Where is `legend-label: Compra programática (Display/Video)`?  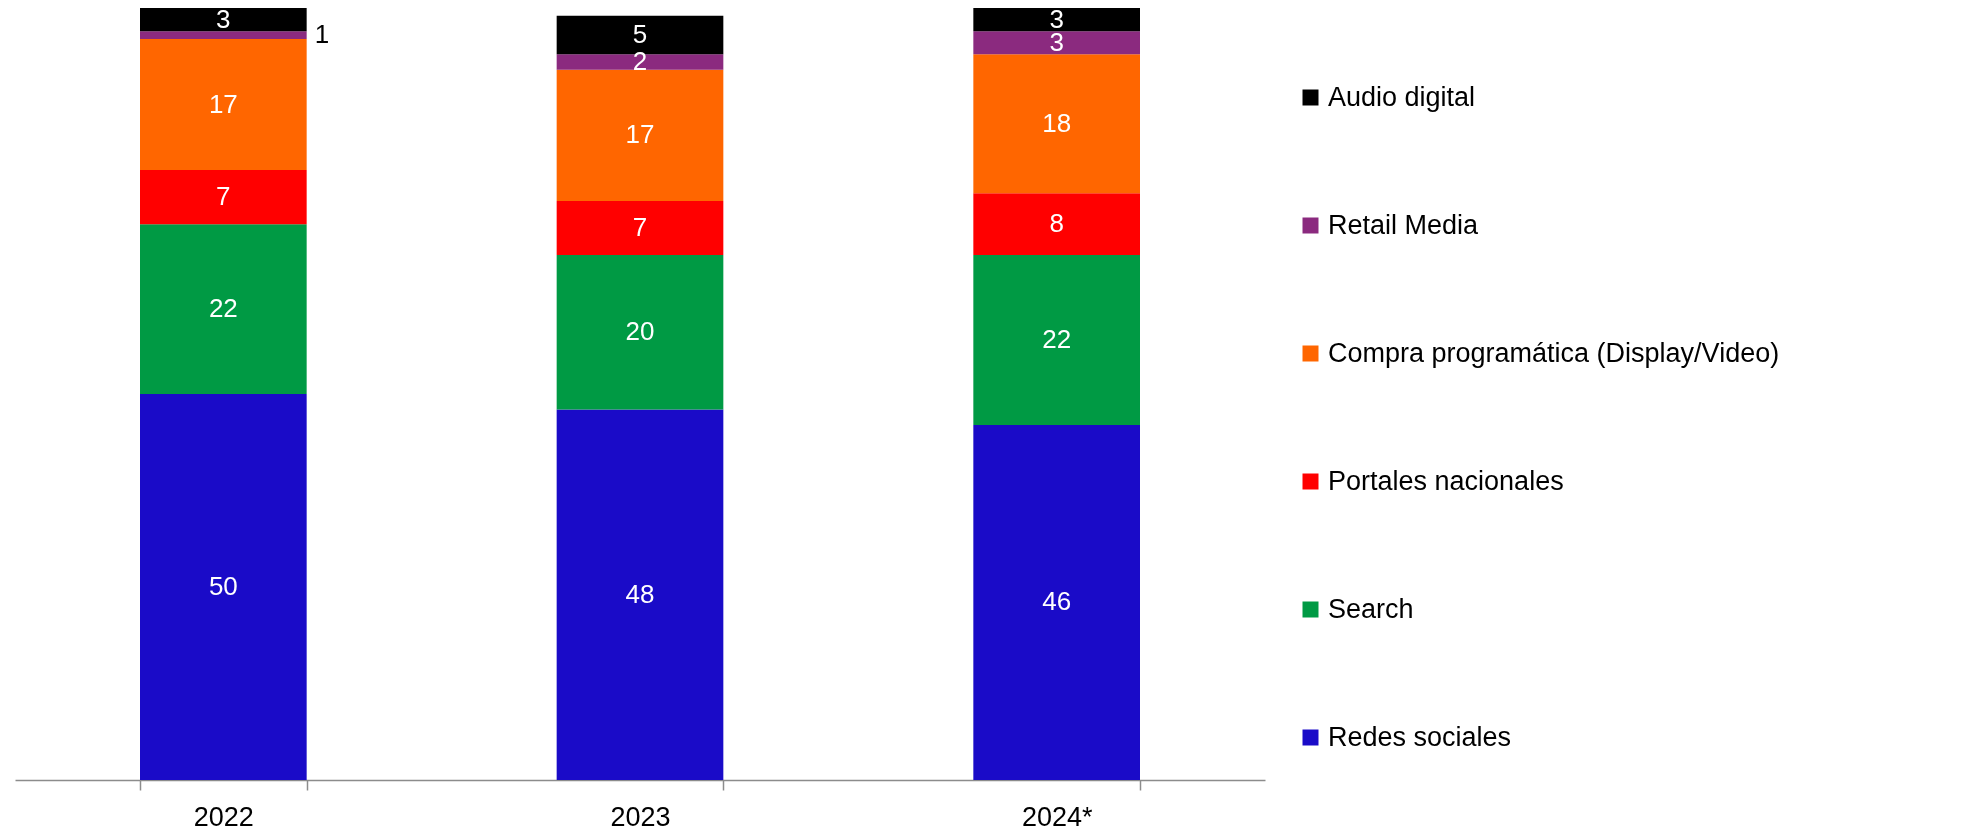
legend-label: Compra programática (Display/Video) is located at coordinates (1554, 352).